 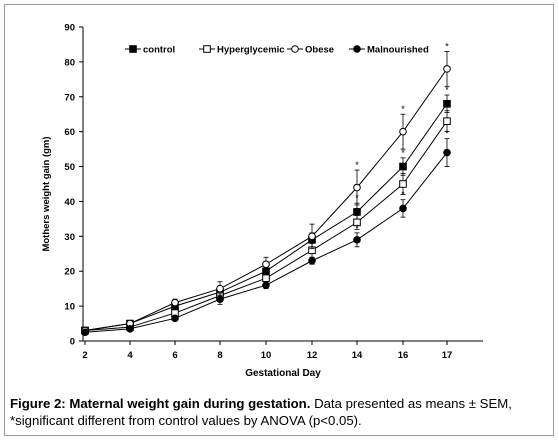 I want to click on legend-label: Malnourished, so click(x=398, y=50).